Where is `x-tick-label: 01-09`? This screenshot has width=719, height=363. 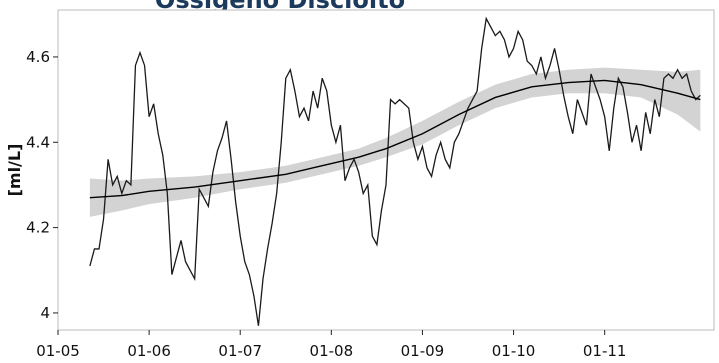
x-tick-label: 01-09 is located at coordinates (423, 351).